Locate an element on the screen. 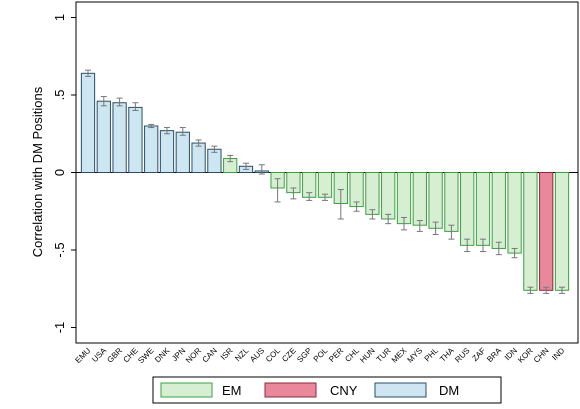  bar-phl is located at coordinates (435, 200).